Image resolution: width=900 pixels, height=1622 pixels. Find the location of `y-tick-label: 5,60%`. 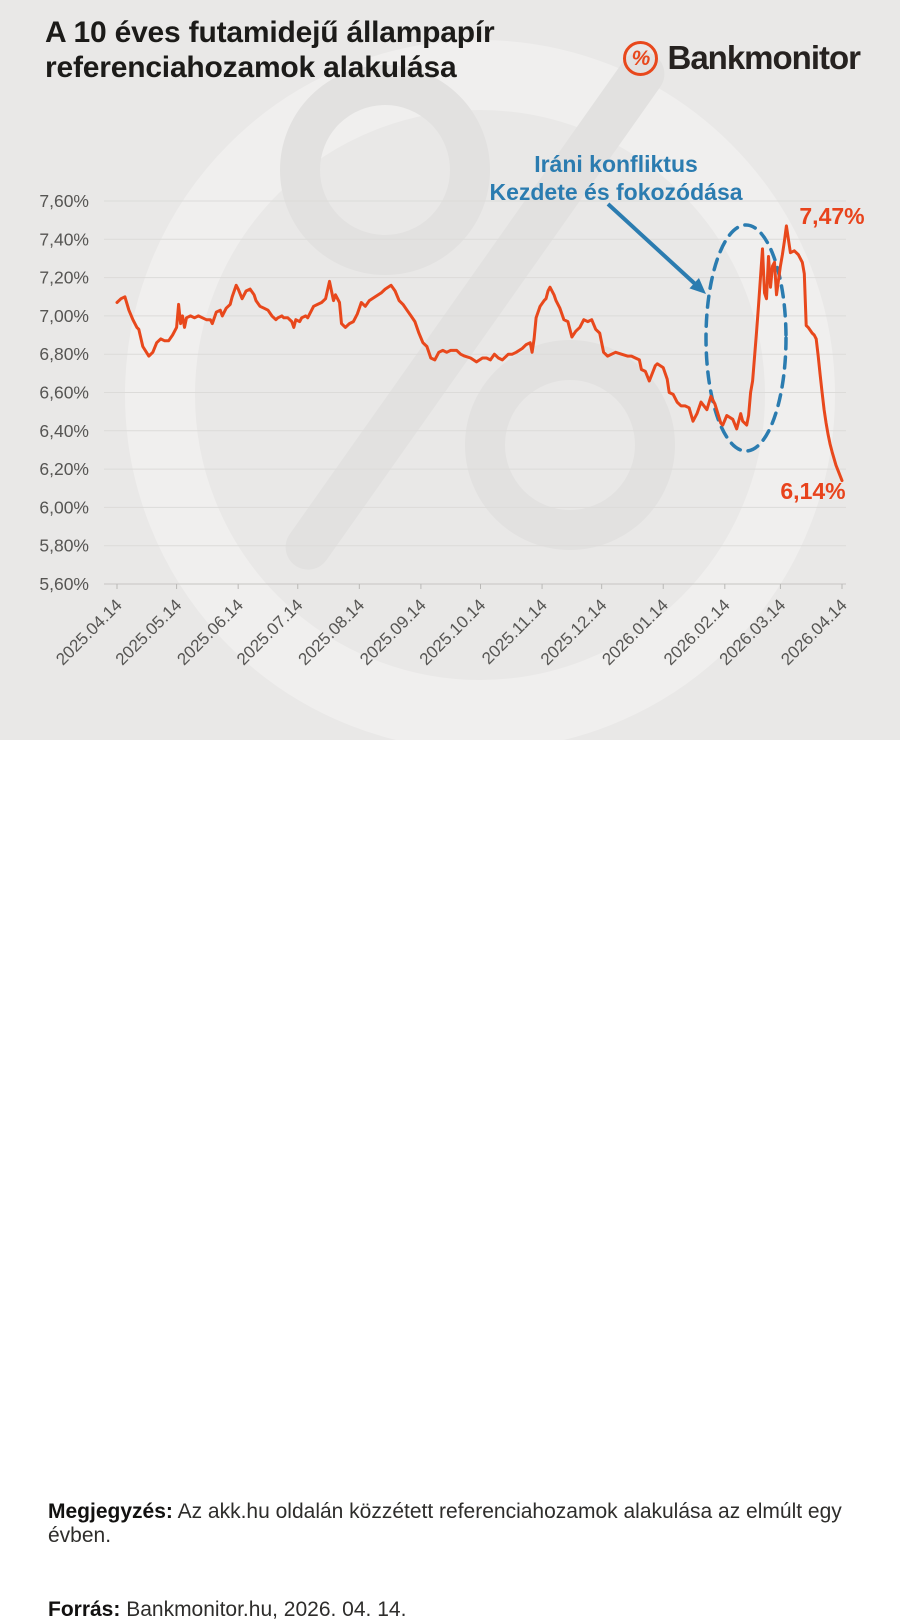

y-tick-label: 5,60% is located at coordinates (64, 584).